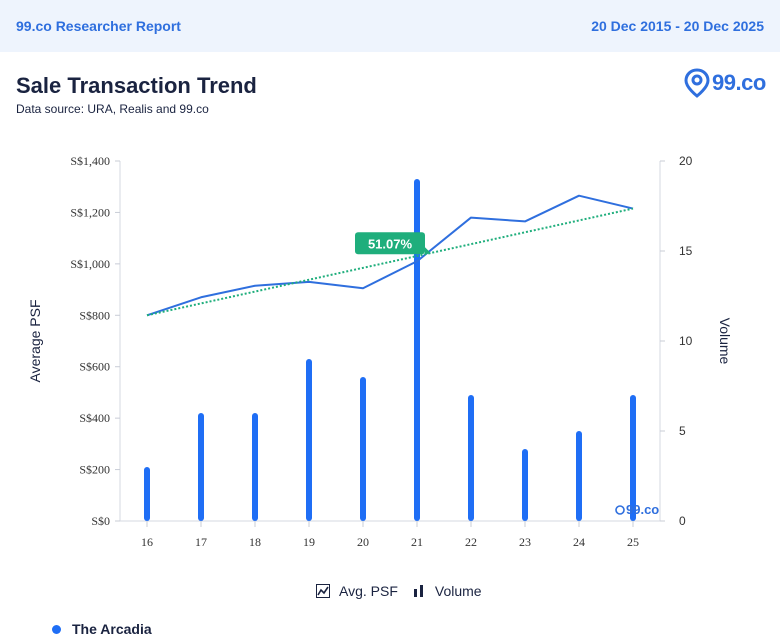  I want to click on x-tick-label: 23, so click(525, 542).